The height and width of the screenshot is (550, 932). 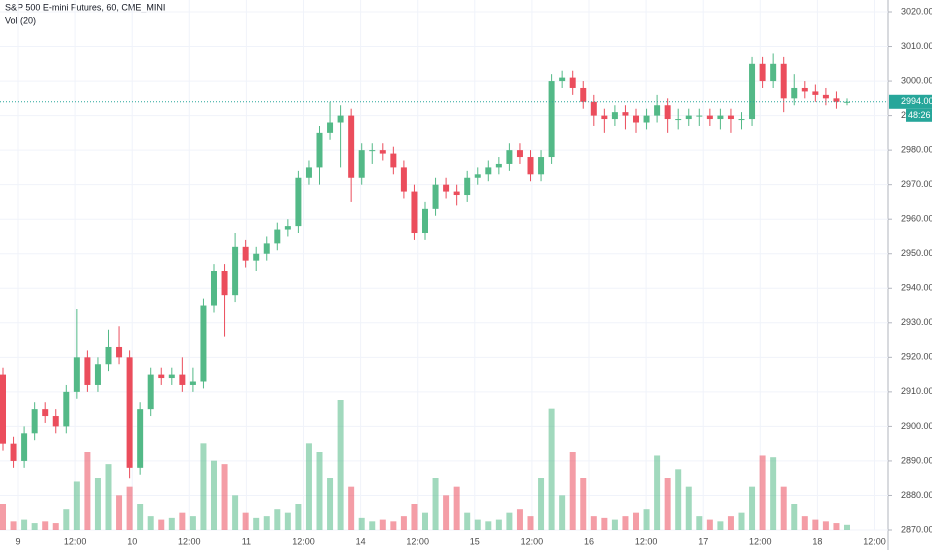 What do you see at coordinates (703, 541) in the screenshot?
I see `x-tick-label: 17` at bounding box center [703, 541].